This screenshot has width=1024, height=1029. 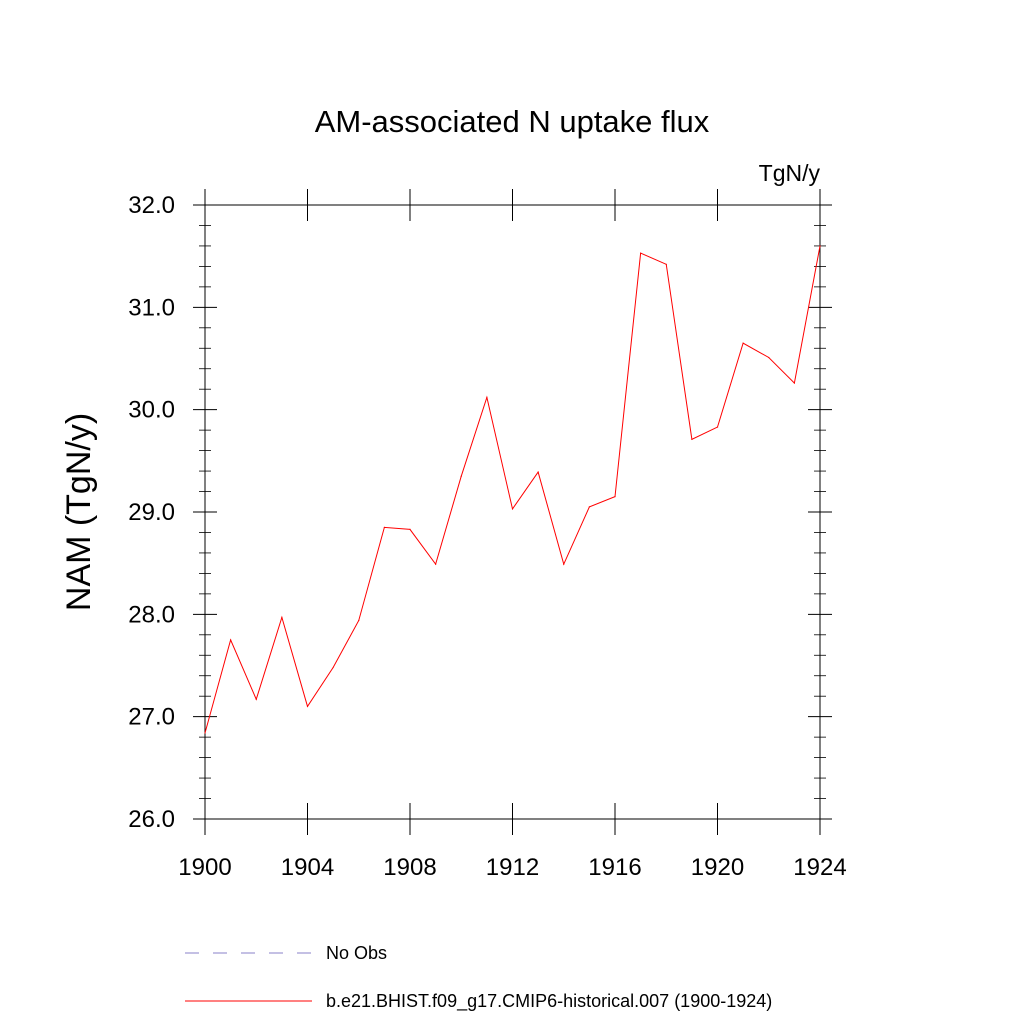 I want to click on x-tick-label: 1924, so click(x=819, y=867).